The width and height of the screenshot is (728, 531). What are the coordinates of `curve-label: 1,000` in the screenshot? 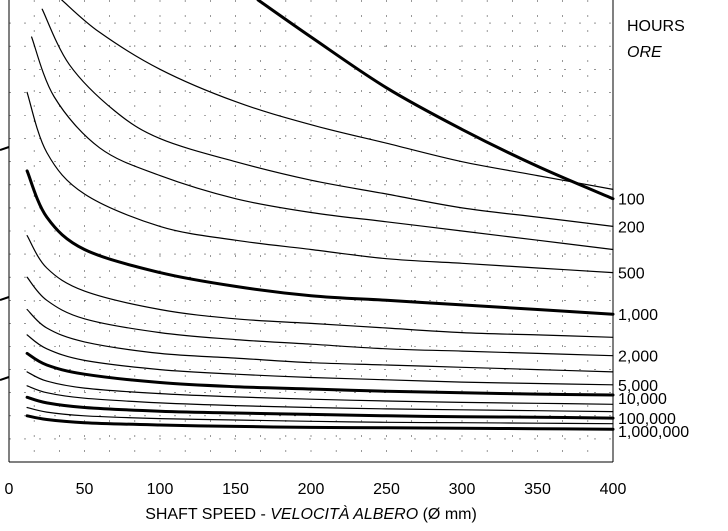 It's located at (638, 315).